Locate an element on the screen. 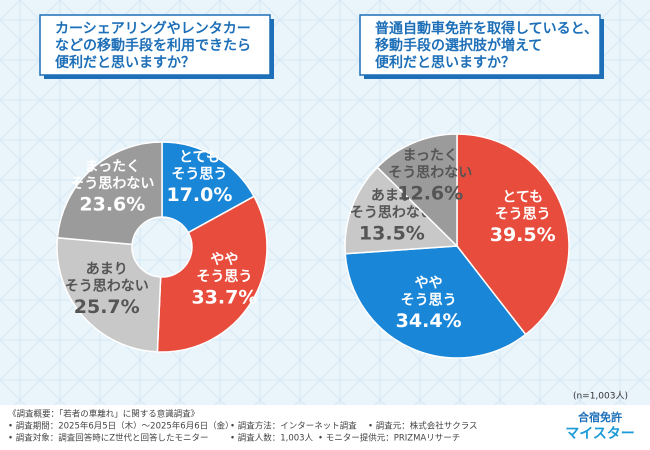  question-text: などの移動手段を利用できたら is located at coordinates (153, 45).